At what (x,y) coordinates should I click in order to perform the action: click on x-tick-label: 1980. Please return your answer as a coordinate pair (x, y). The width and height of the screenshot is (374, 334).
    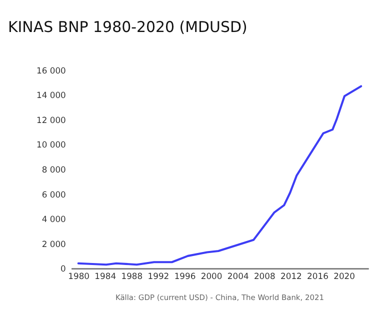
    Looking at the image, I should click on (79, 276).